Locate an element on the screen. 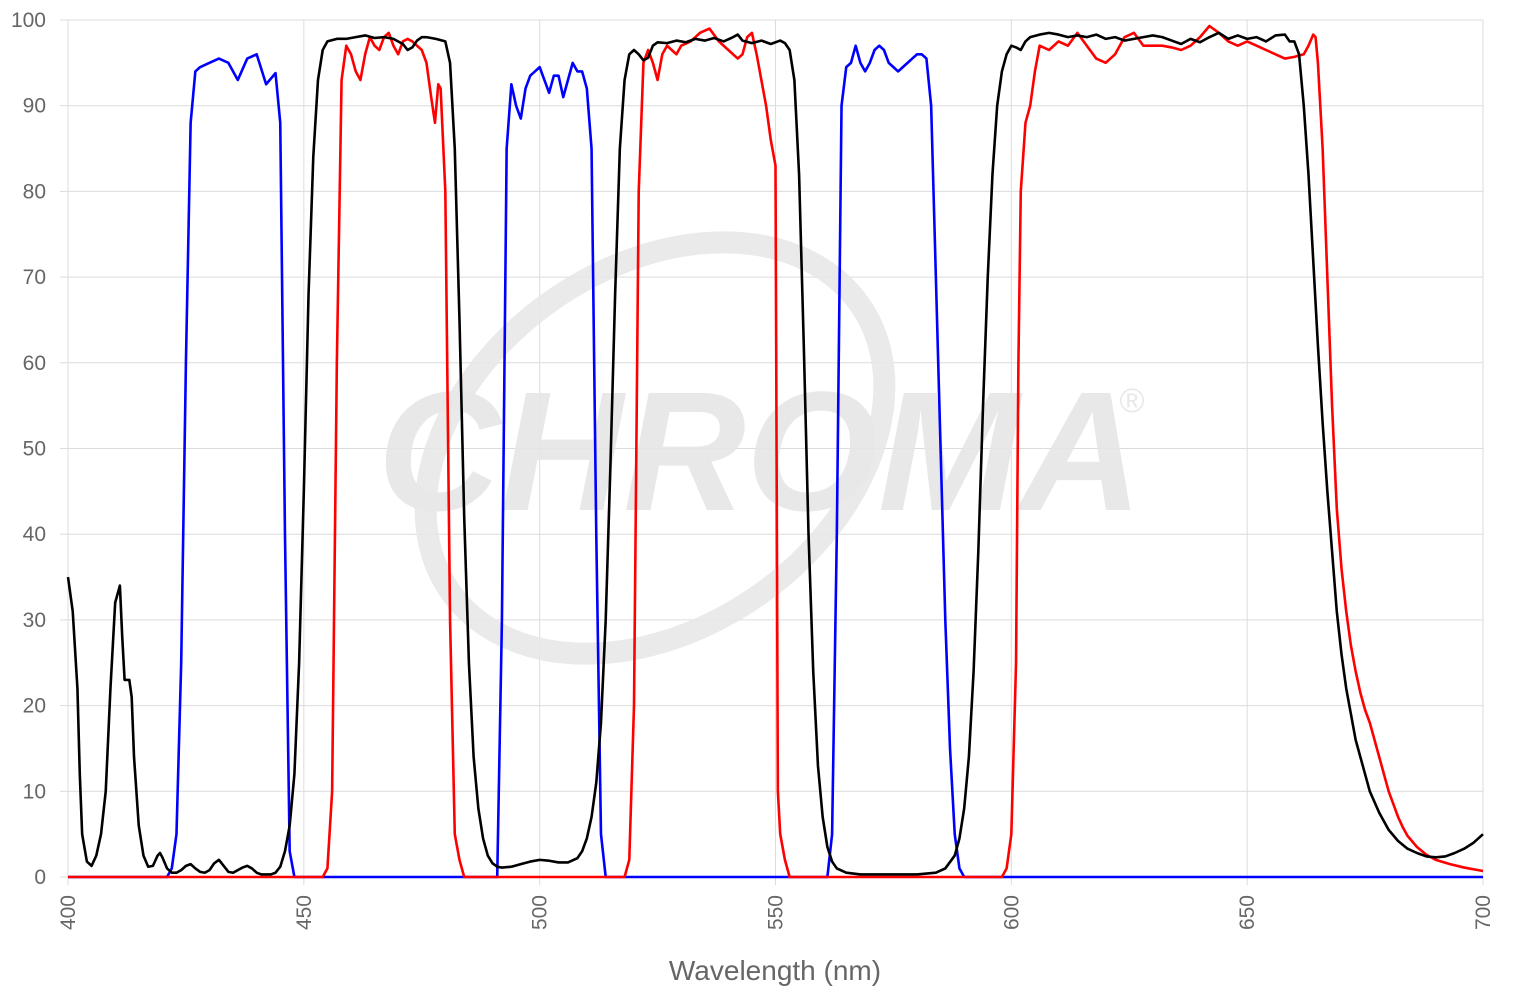 Image resolution: width=1520 pixels, height=1000 pixels. y-tick-label: 10 is located at coordinates (34, 791).